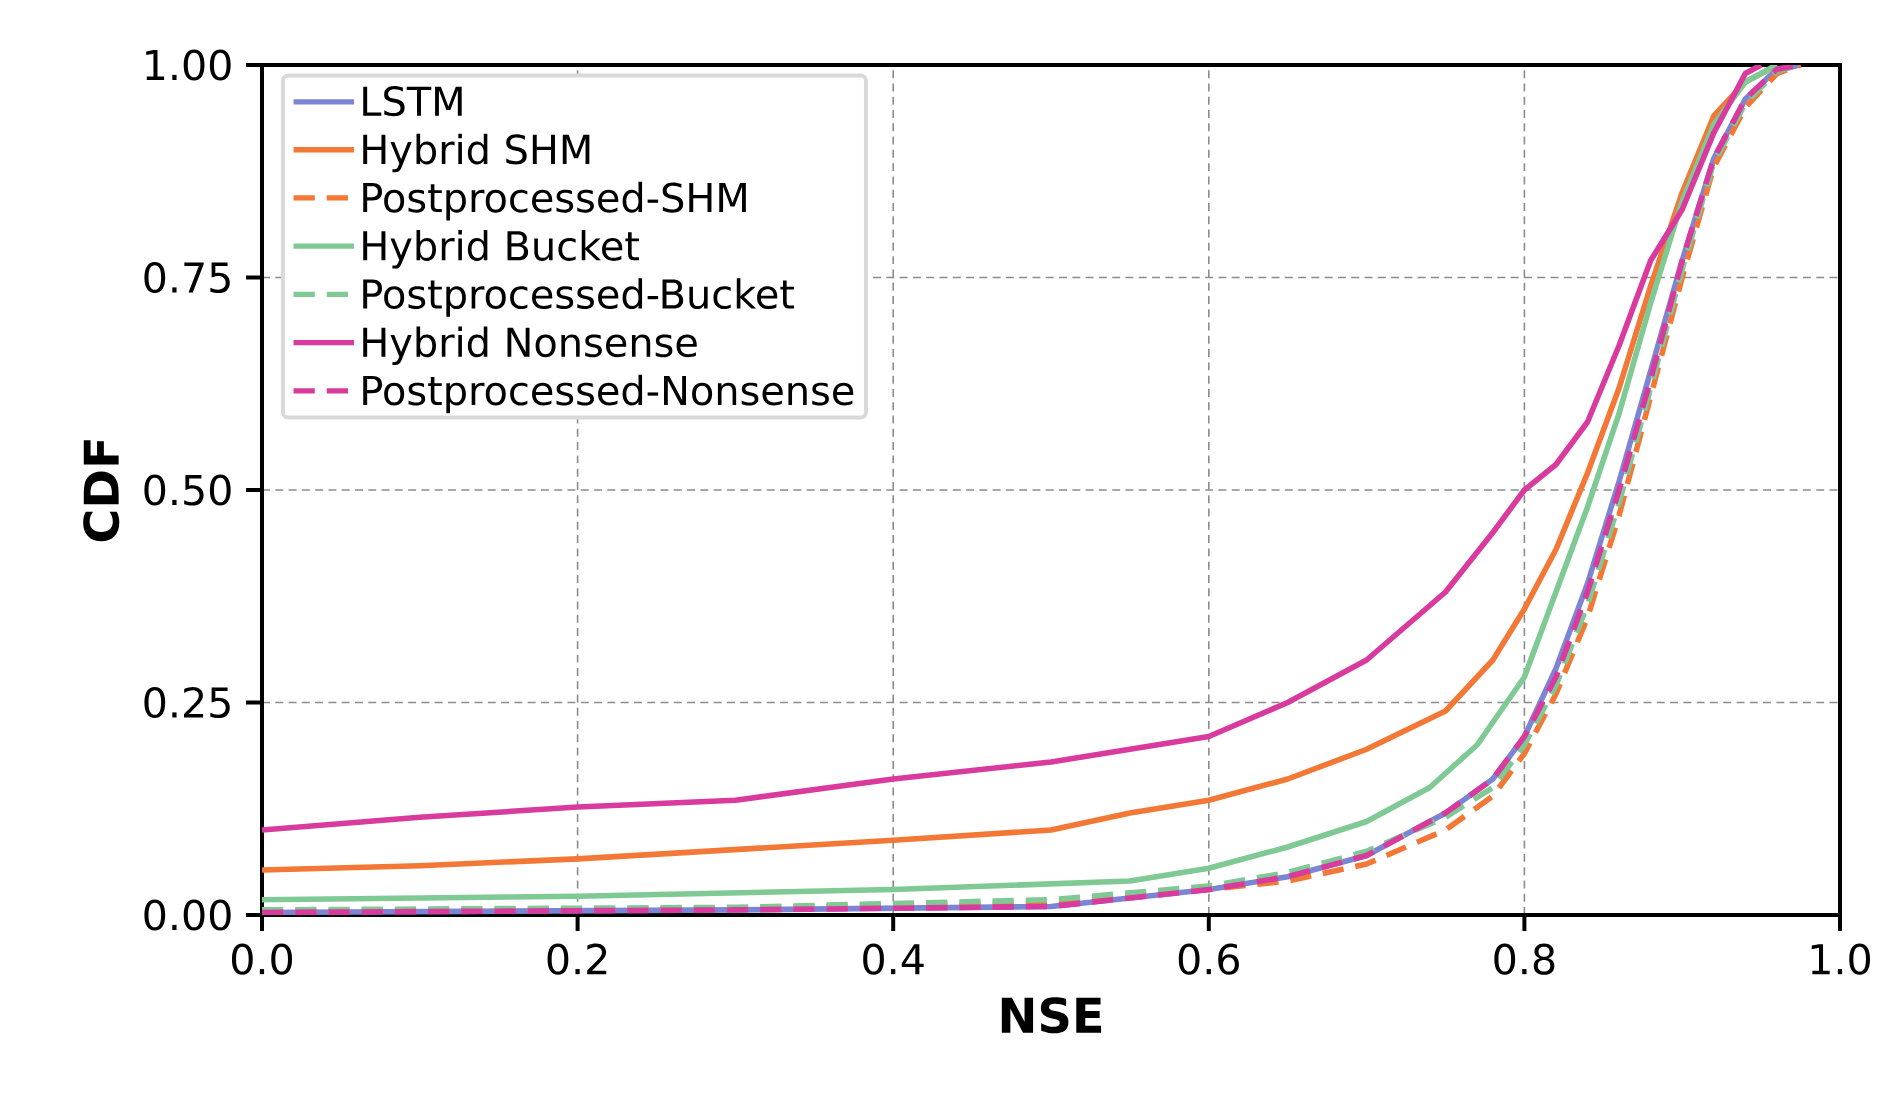 The height and width of the screenshot is (1114, 1892). What do you see at coordinates (1208, 959) in the screenshot?
I see `x-tick-label: 0.6` at bounding box center [1208, 959].